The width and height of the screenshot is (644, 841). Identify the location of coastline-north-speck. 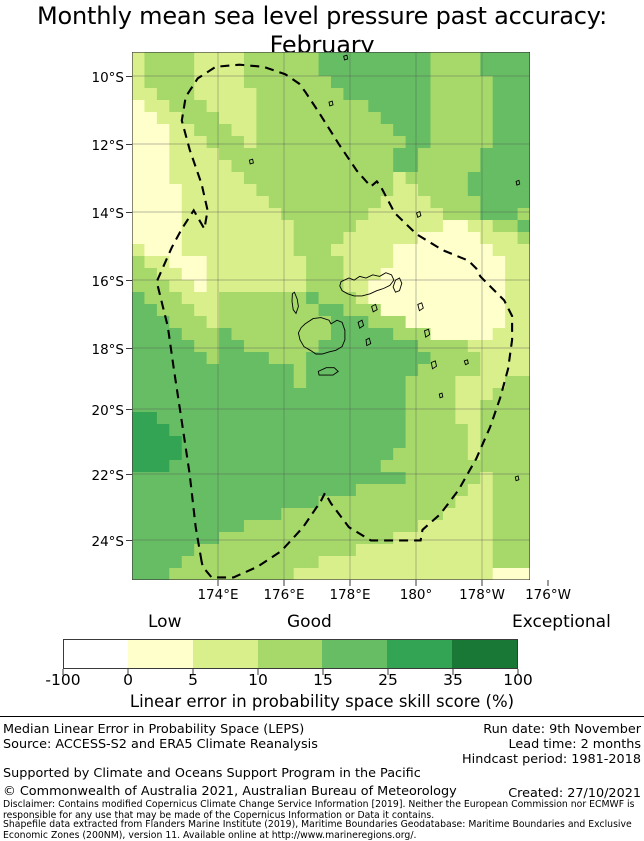
(346, 57).